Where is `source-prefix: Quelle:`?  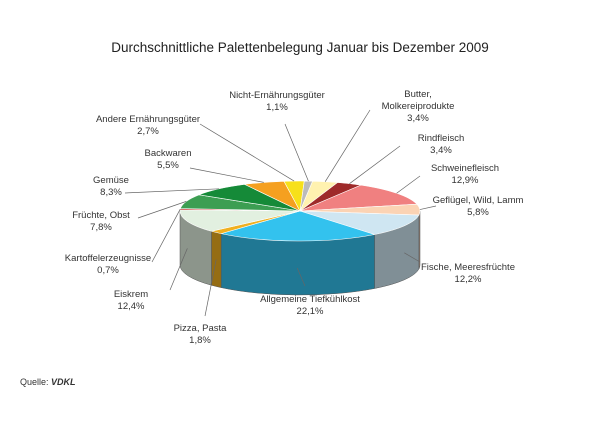
source-prefix: Quelle: is located at coordinates (36, 382).